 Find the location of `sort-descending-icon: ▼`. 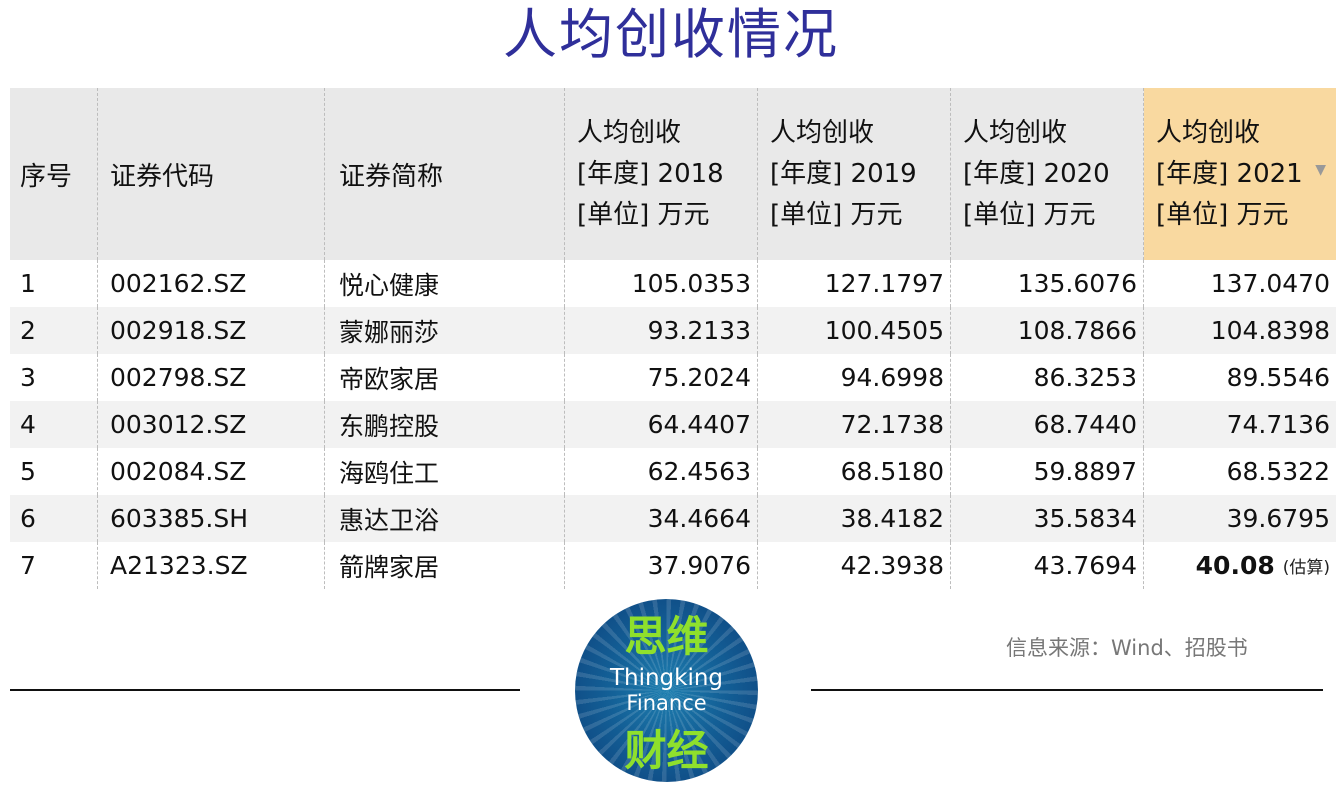

sort-descending-icon: ▼ is located at coordinates (1320, 170).